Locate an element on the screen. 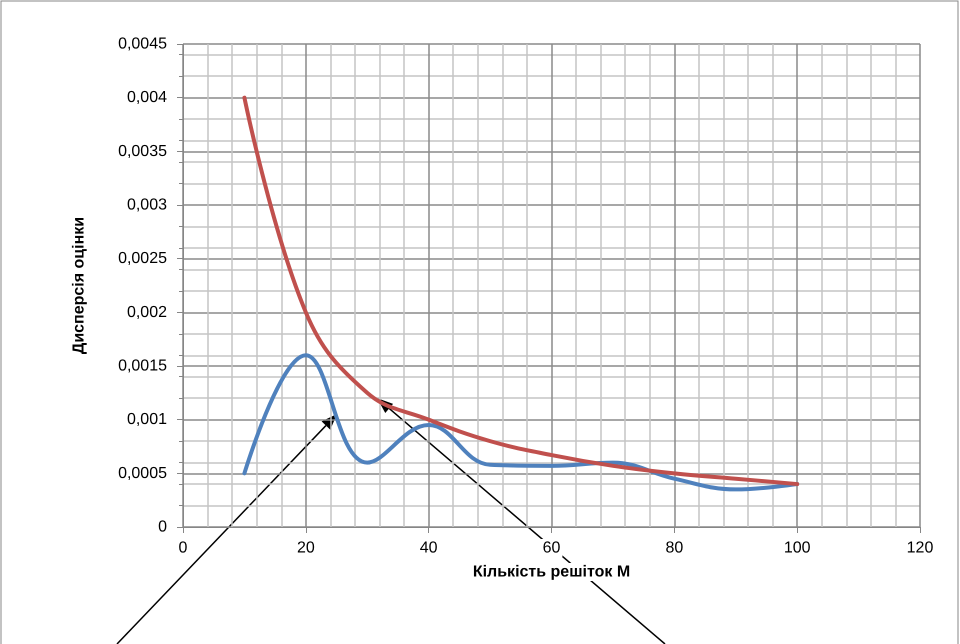  y-tick-label: 0,0045 is located at coordinates (143, 44).